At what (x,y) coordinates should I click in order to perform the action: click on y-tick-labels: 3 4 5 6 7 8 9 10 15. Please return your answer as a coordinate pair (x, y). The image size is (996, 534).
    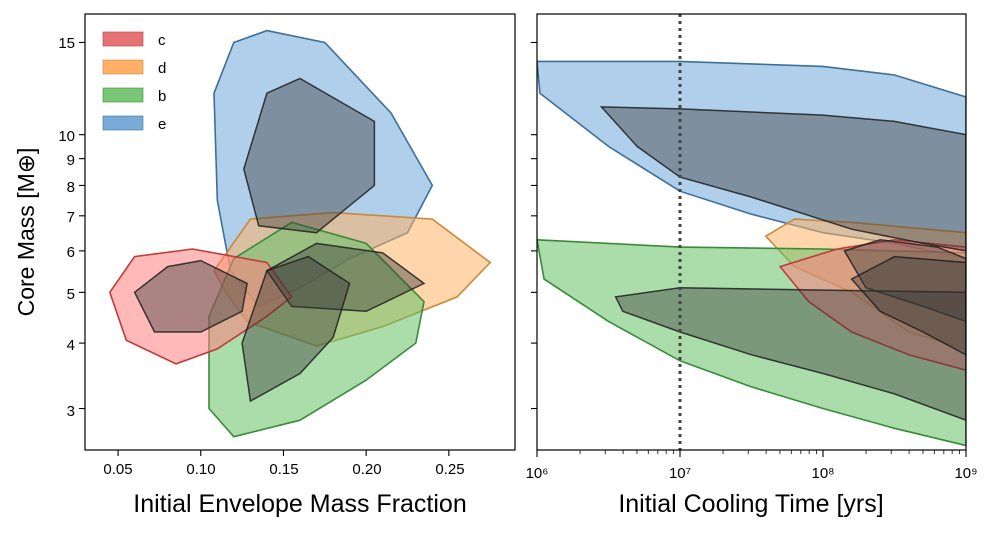
    Looking at the image, I should click on (66, 227).